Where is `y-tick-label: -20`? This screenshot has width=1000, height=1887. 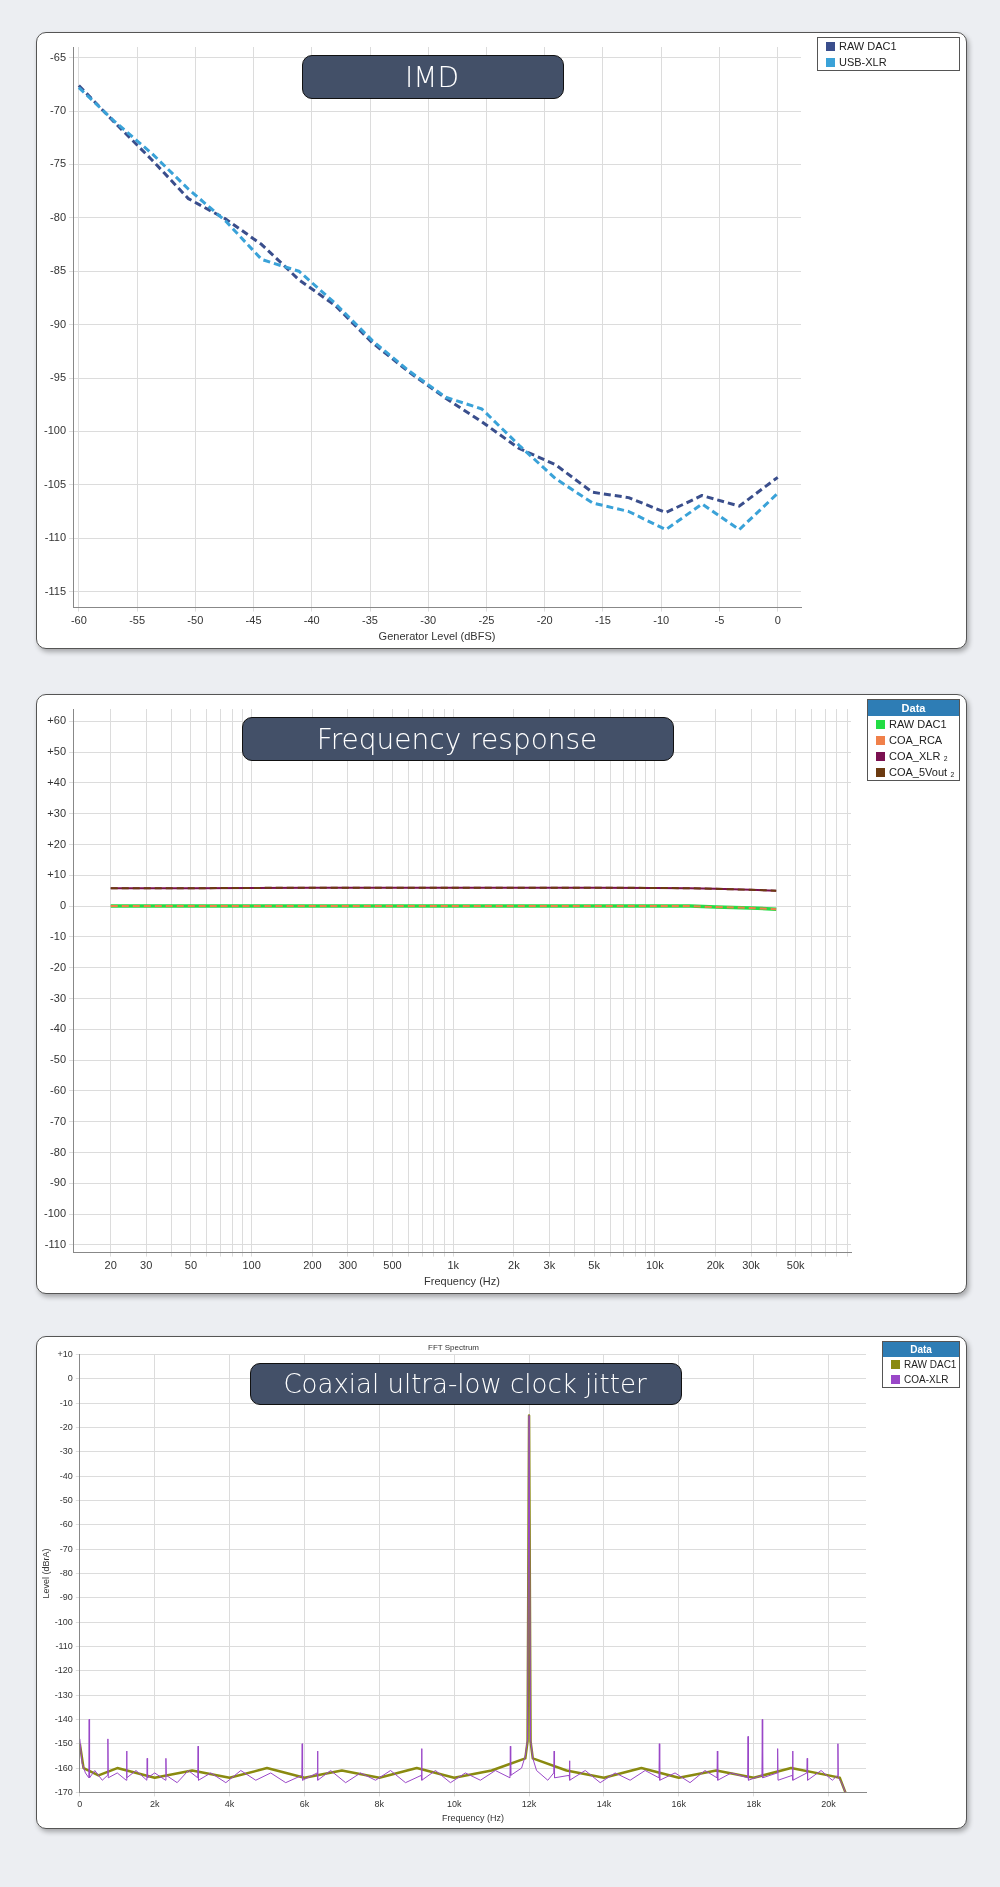
y-tick-label: -20 is located at coordinates (58, 966).